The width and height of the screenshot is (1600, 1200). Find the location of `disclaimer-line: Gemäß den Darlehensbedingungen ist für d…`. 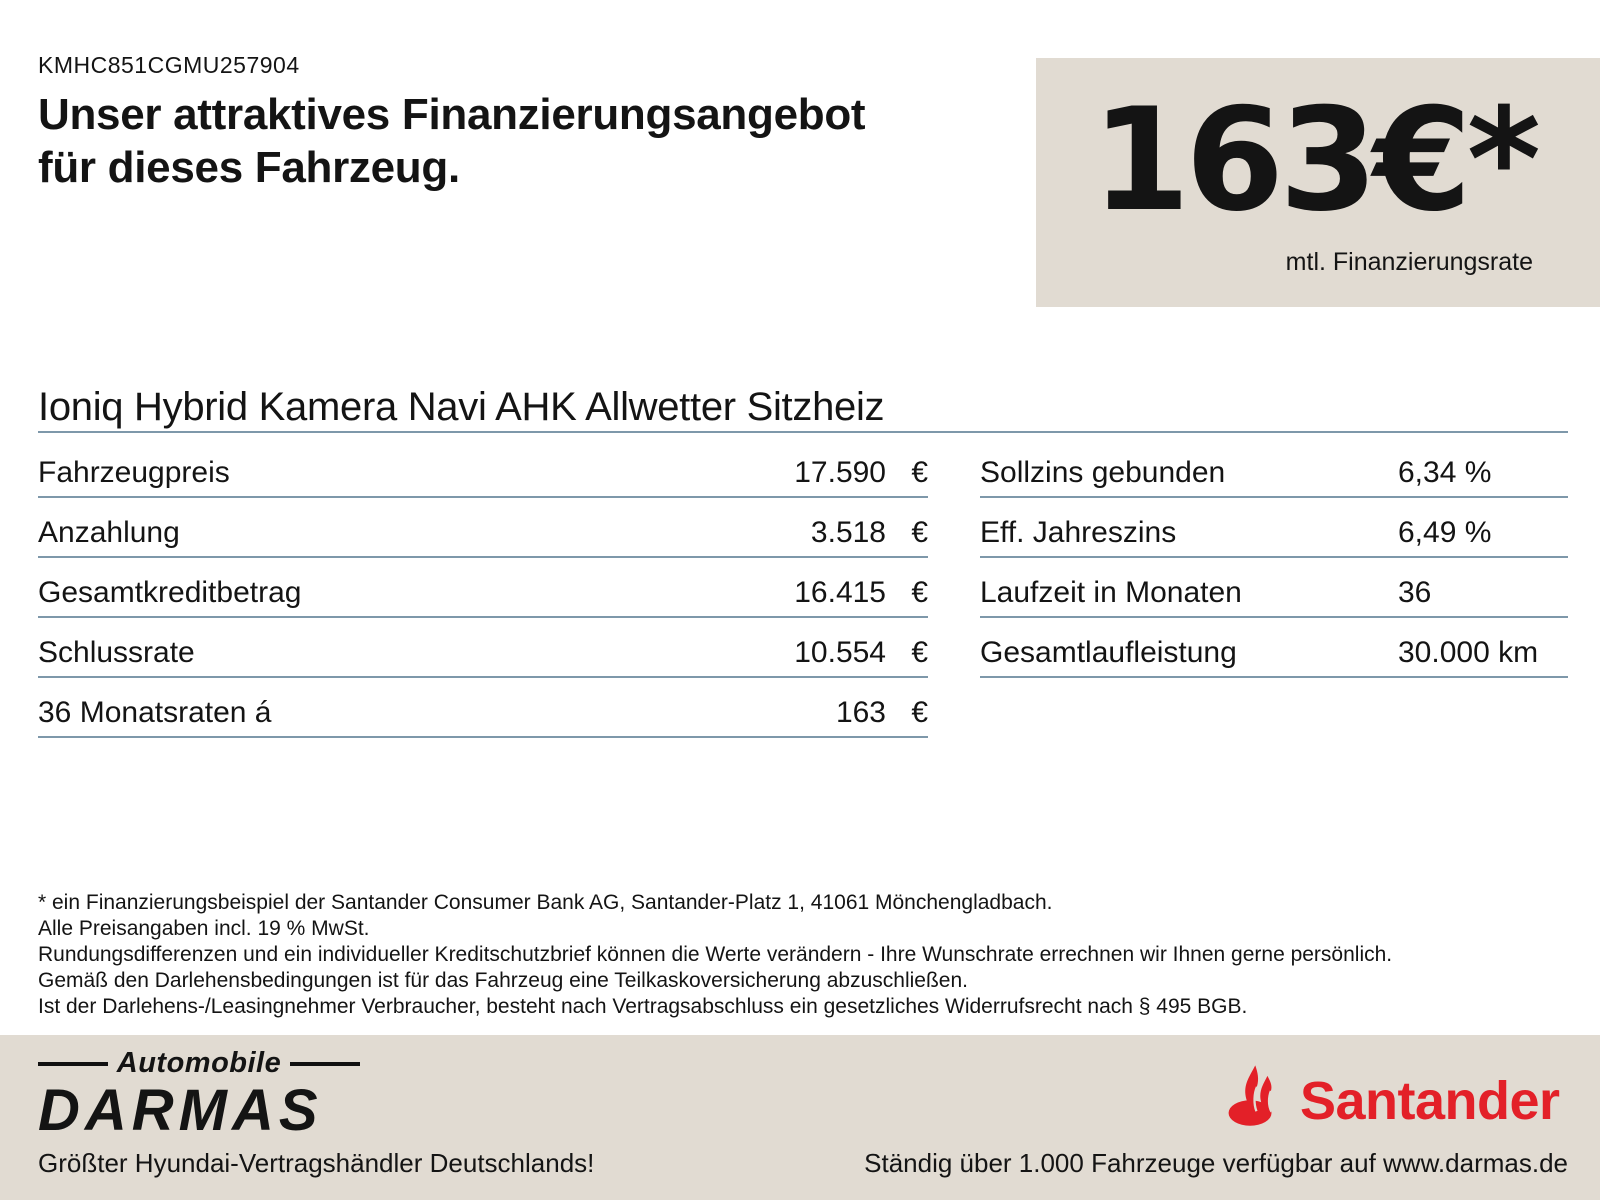

disclaimer-line: Gemäß den Darlehensbedingungen ist für d… is located at coordinates (503, 980).